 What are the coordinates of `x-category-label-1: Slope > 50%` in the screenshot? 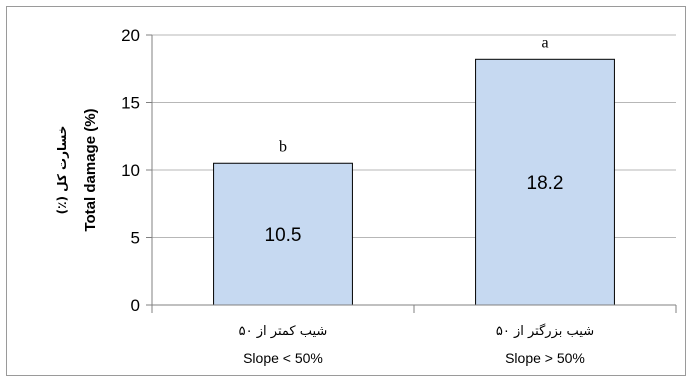 It's located at (545, 358).